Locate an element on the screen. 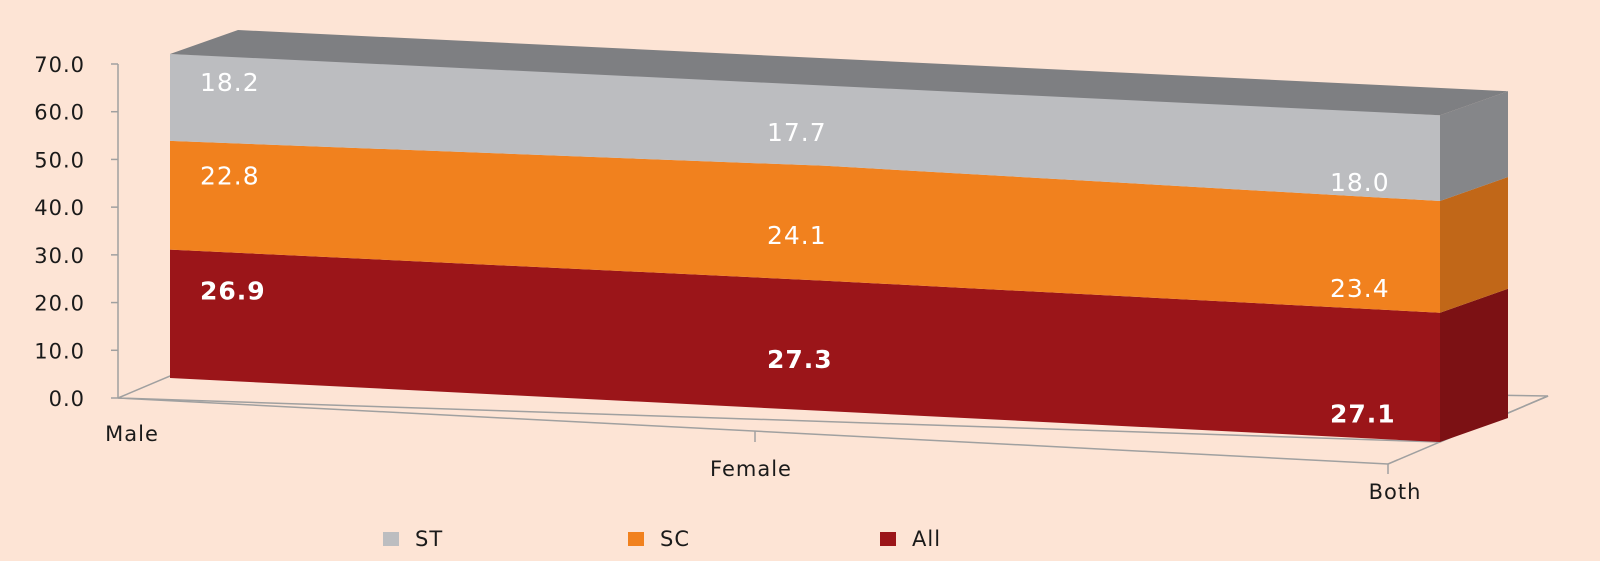 The width and height of the screenshot is (1600, 561). legend-swatch-all is located at coordinates (888, 539).